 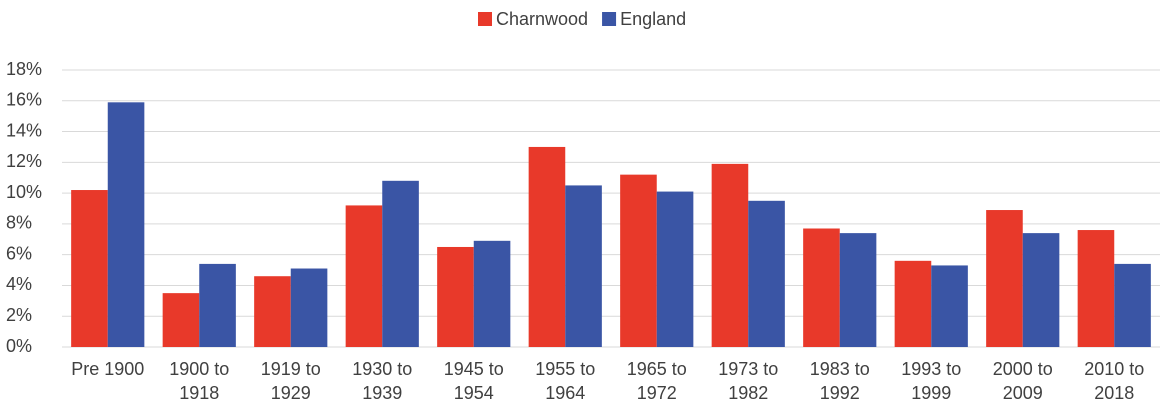 What do you see at coordinates (748, 381) in the screenshot?
I see `x-tick-label: 1973 to 1982` at bounding box center [748, 381].